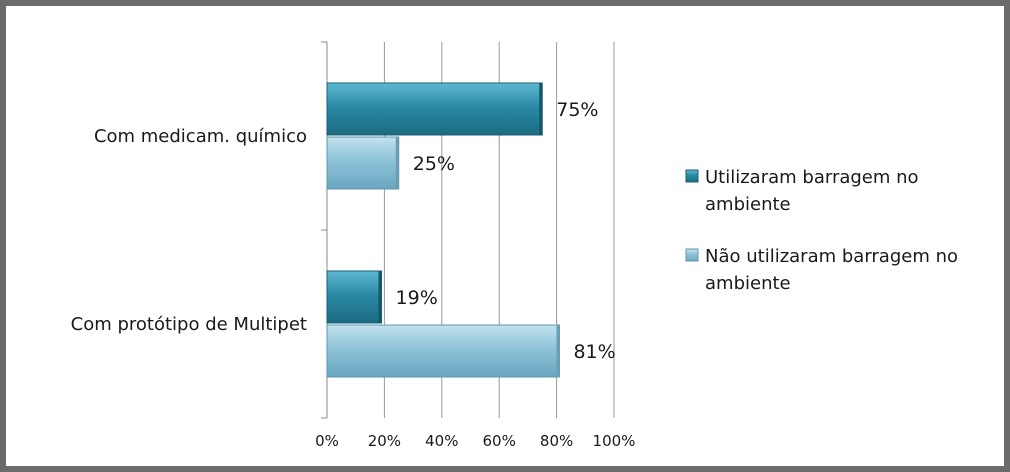 The width and height of the screenshot is (1010, 472). Describe the element at coordinates (506, 231) in the screenshot. I see `data-labels: 75% 25% 19% 81%` at that location.